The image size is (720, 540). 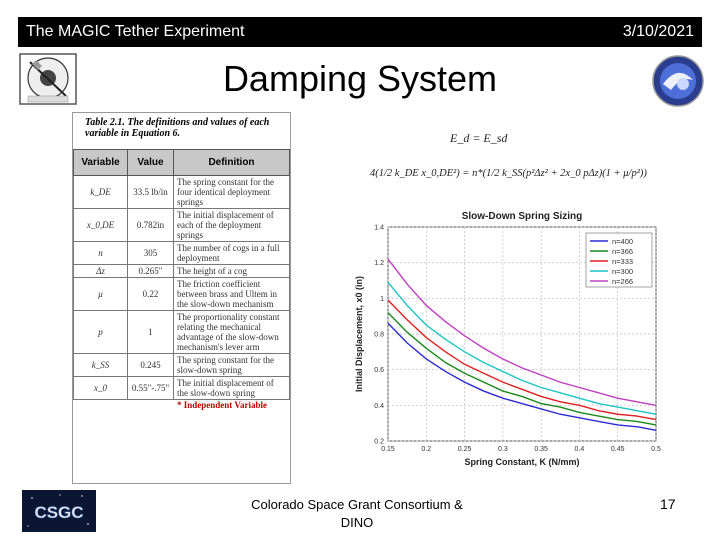 I want to click on col-header-definition: Definition, so click(x=231, y=162).